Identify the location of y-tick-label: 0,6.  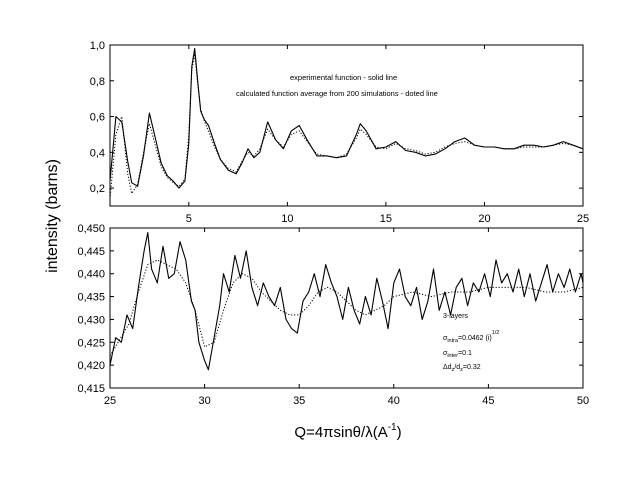
(97, 118).